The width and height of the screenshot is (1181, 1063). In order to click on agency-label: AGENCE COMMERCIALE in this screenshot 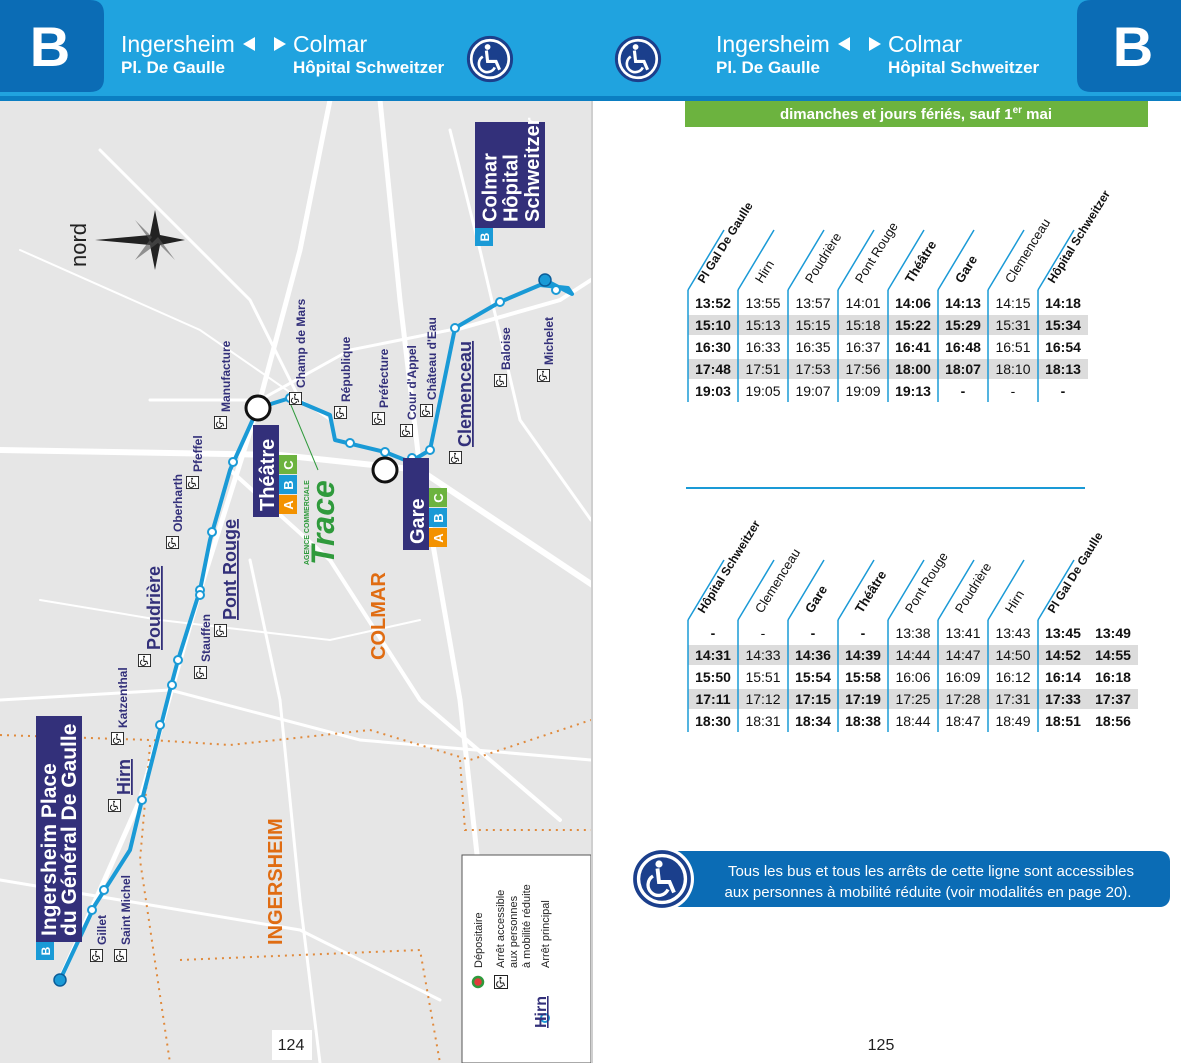, I will do `click(307, 522)`.